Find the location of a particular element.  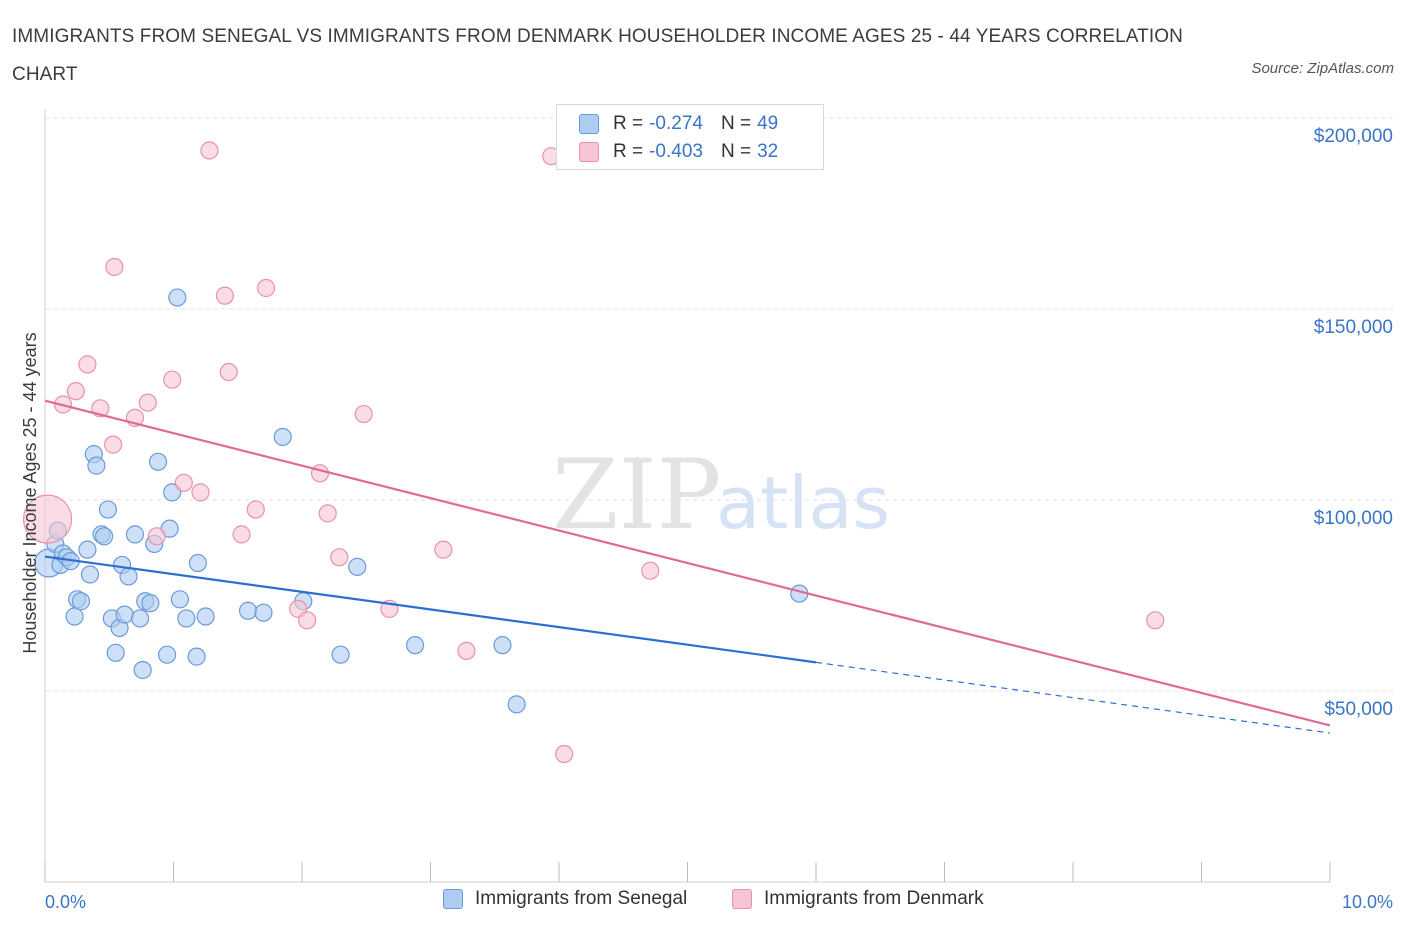

legend-r-value-senegal: -0.274 is located at coordinates (676, 123).